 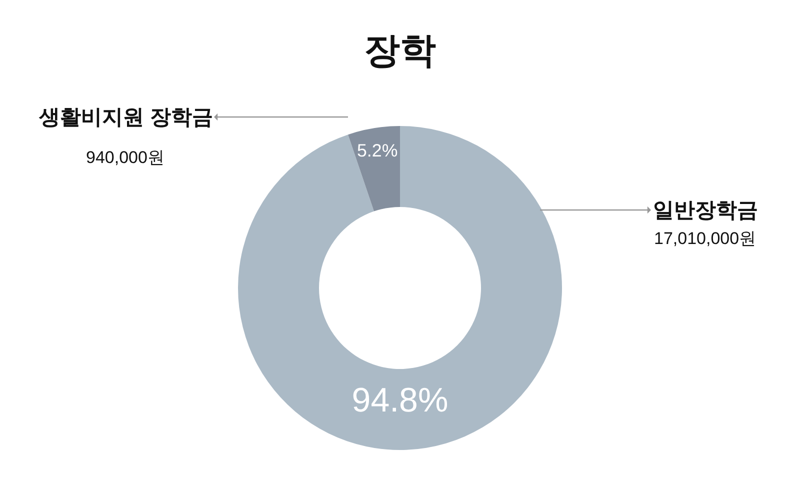 What do you see at coordinates (400, 50) in the screenshot?
I see `chart-title: 장학` at bounding box center [400, 50].